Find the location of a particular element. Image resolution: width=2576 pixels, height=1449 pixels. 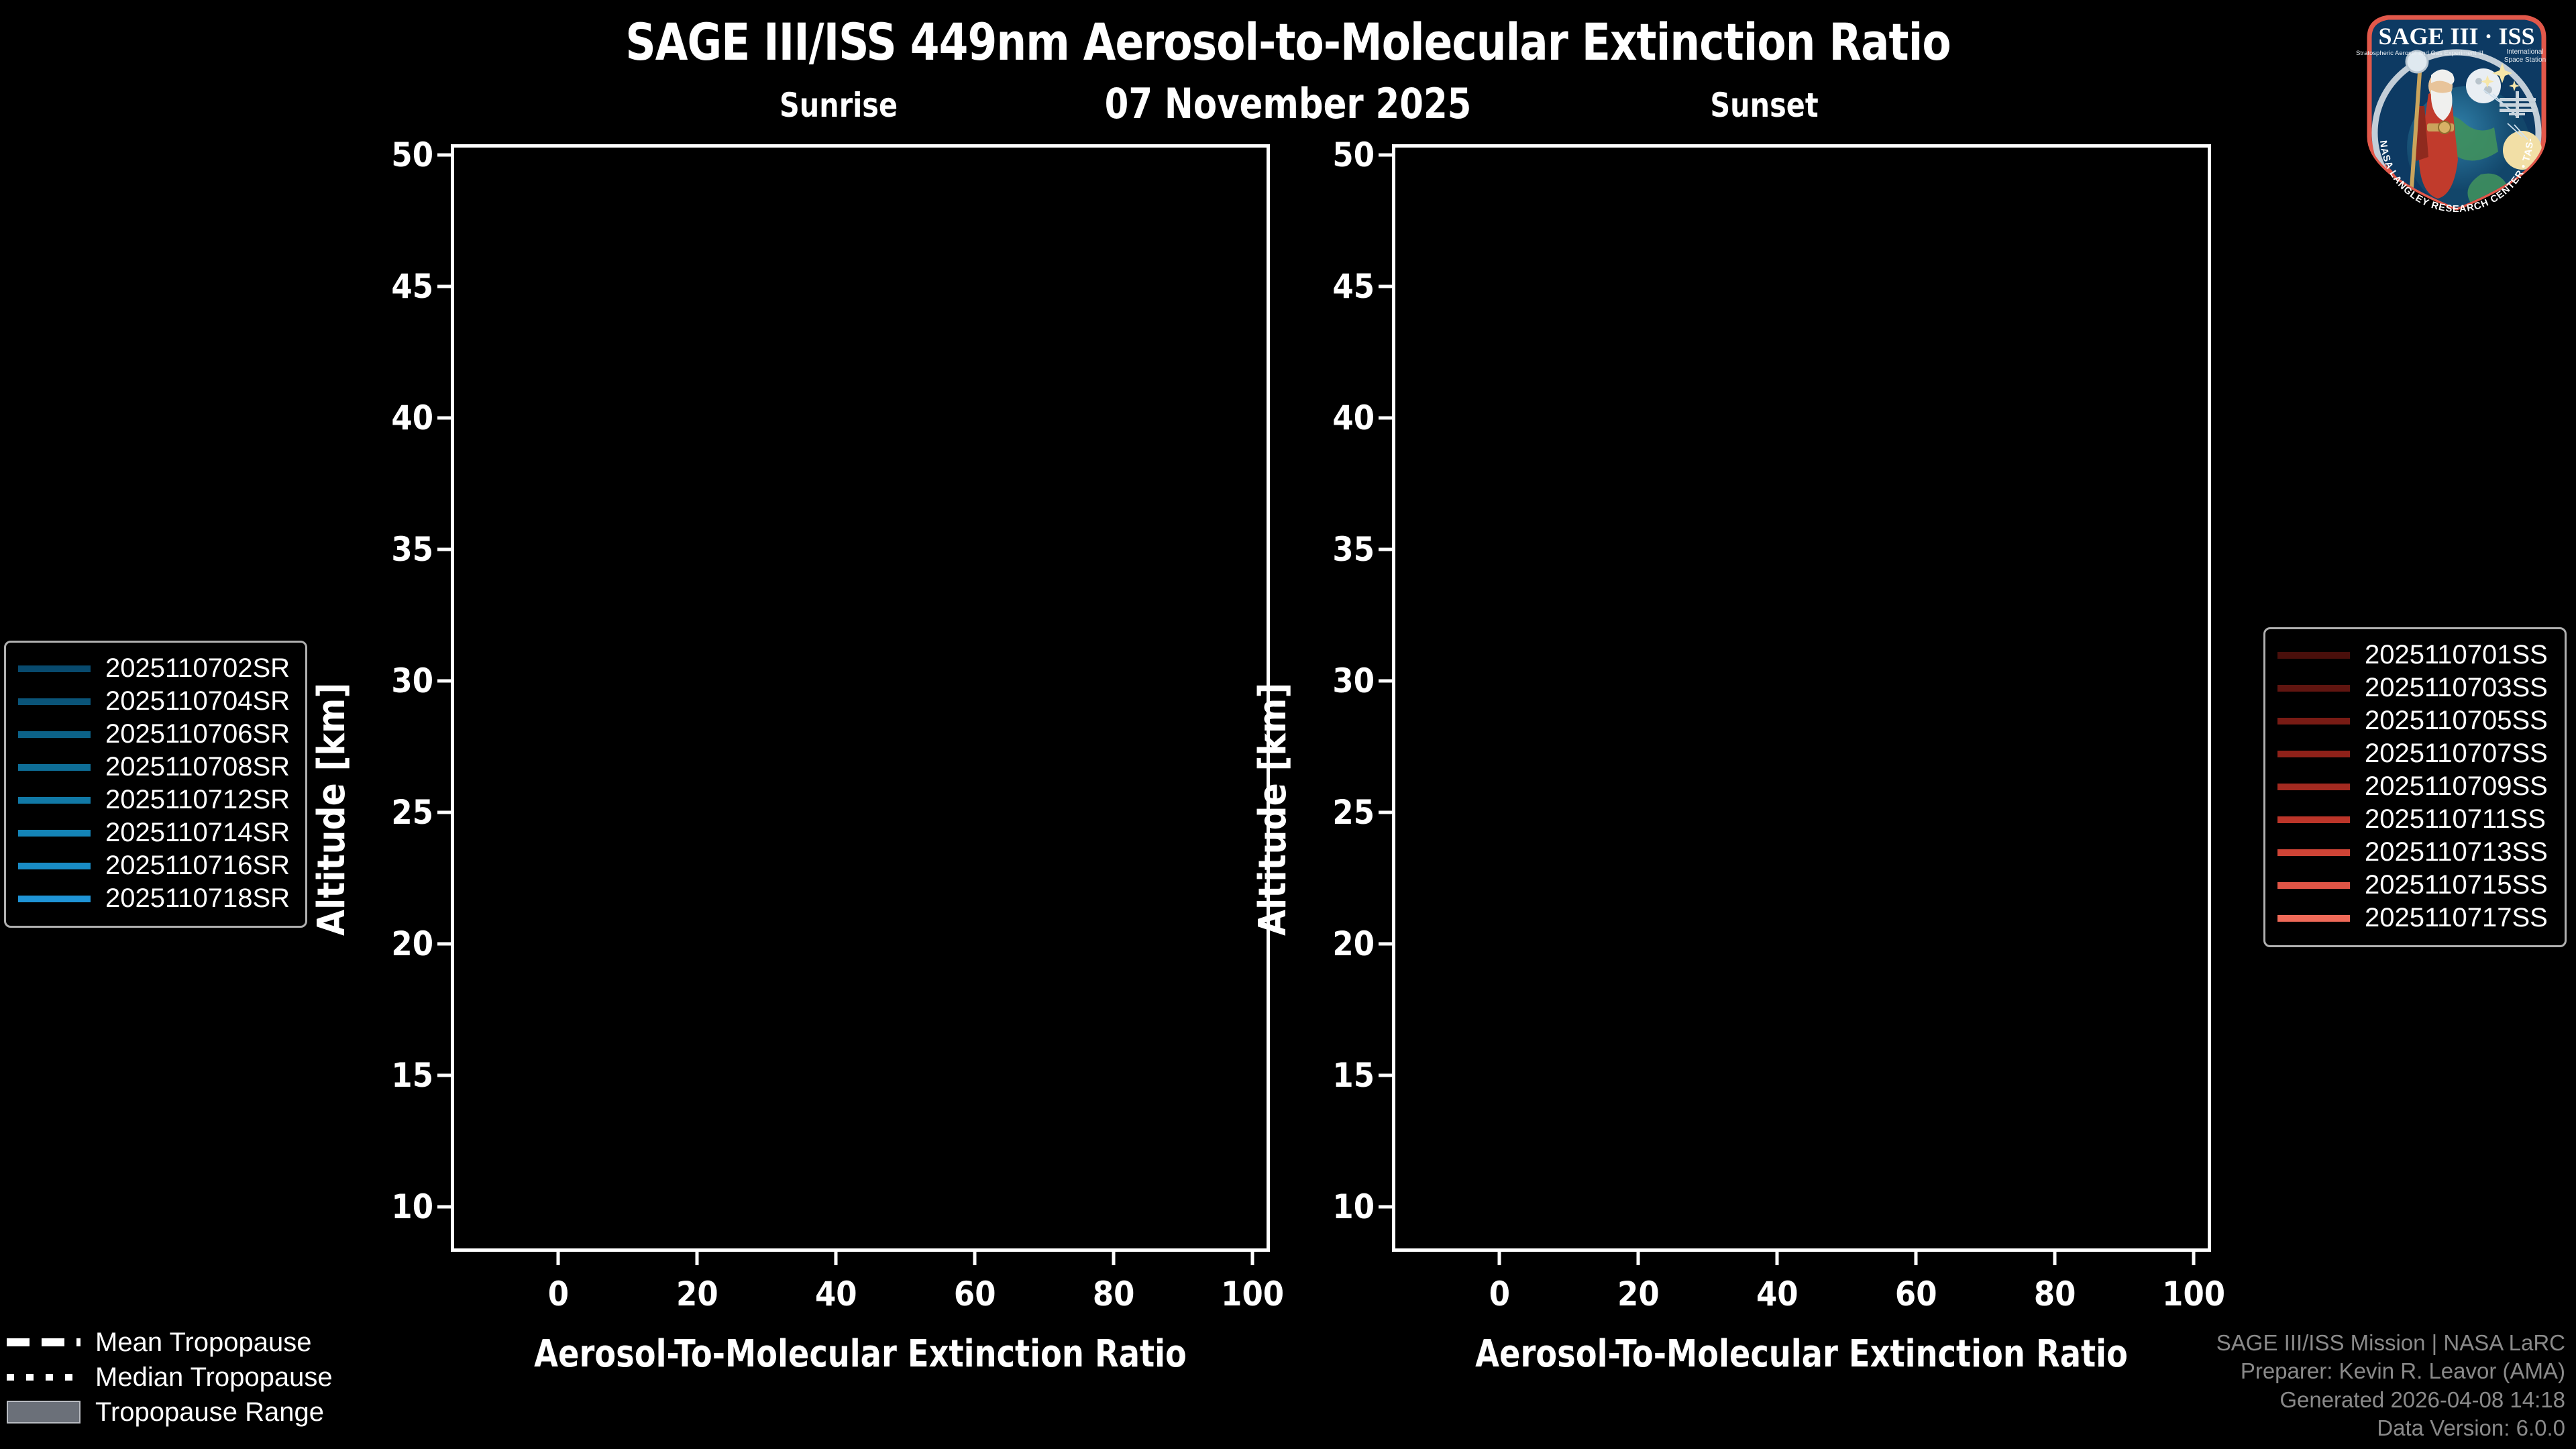

legend-item: 2025110713SS is located at coordinates (2415, 852).